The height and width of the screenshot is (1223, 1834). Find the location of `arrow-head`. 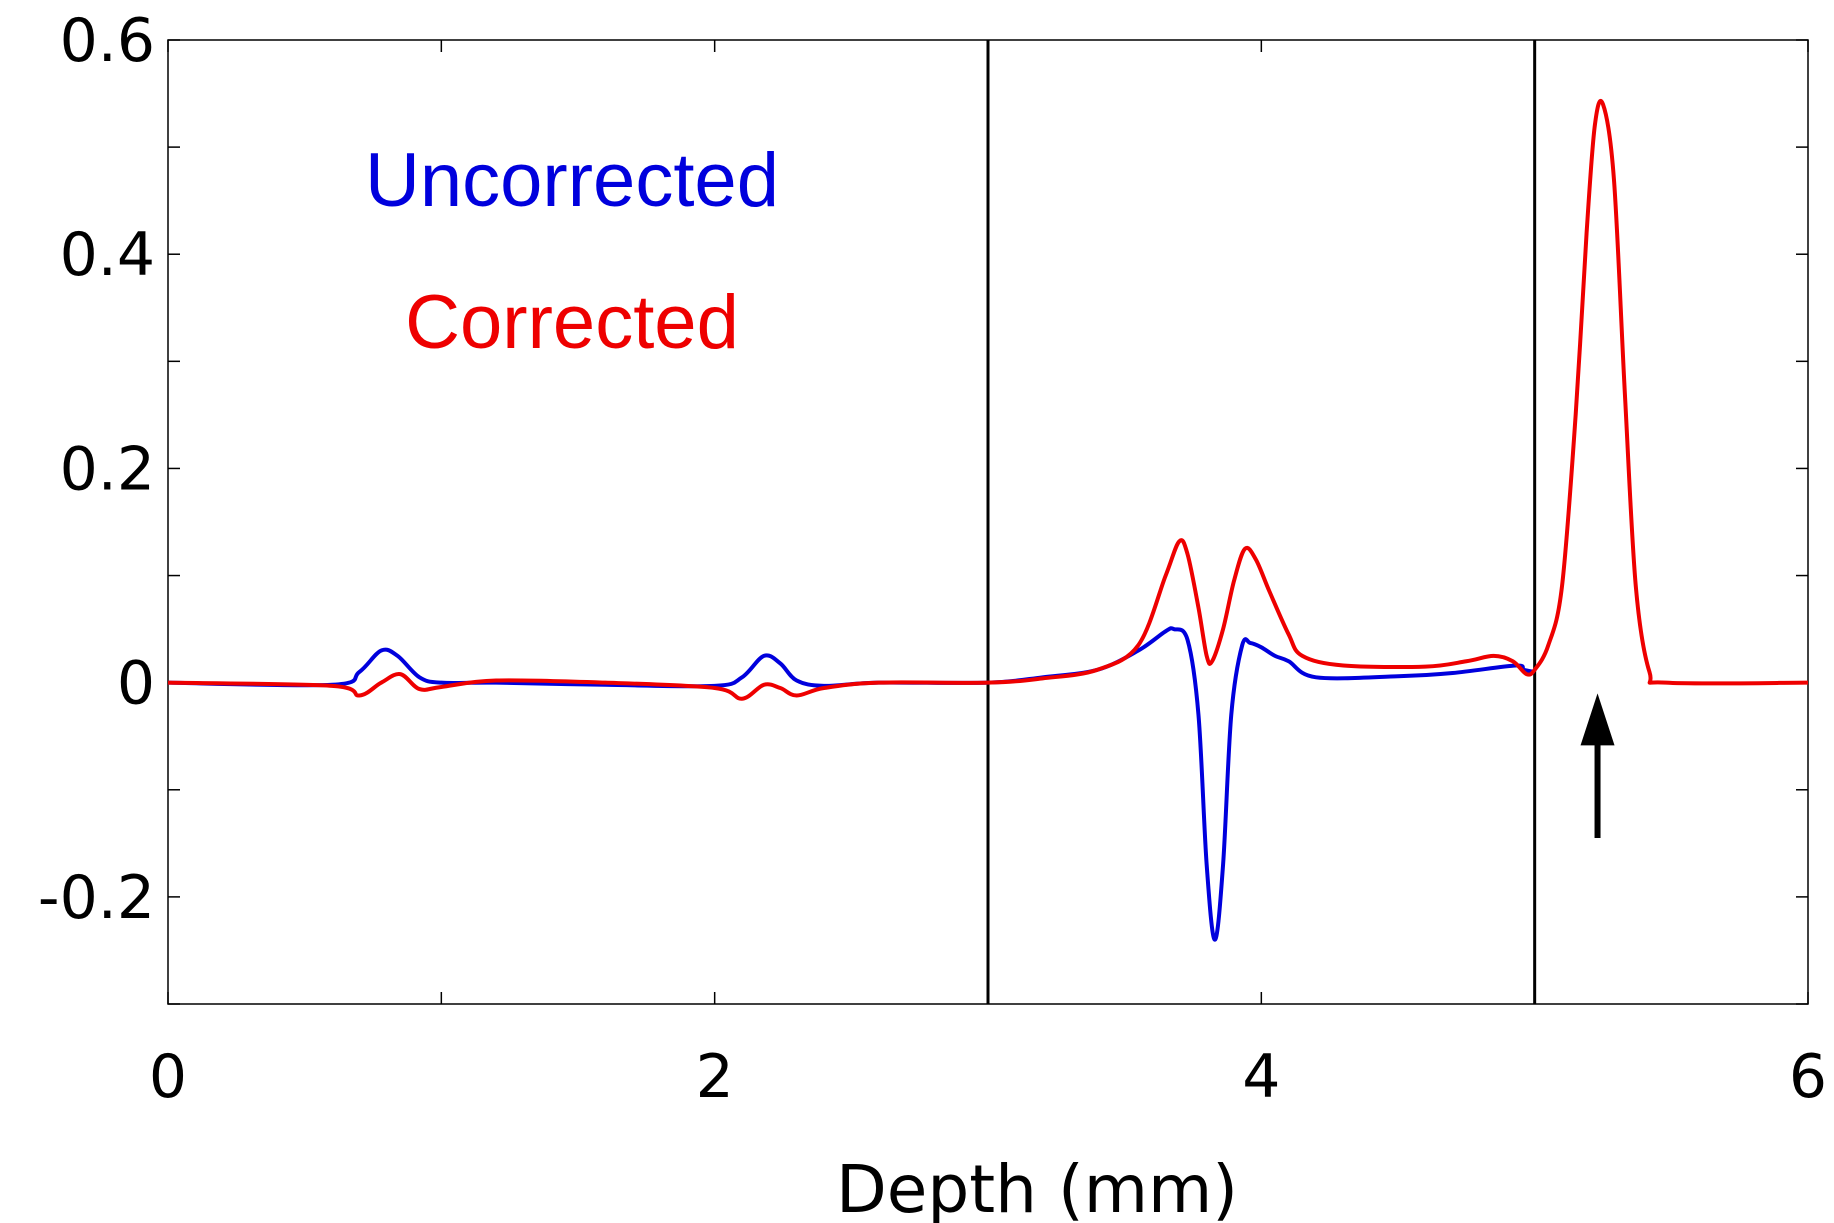

arrow-head is located at coordinates (1597, 719).